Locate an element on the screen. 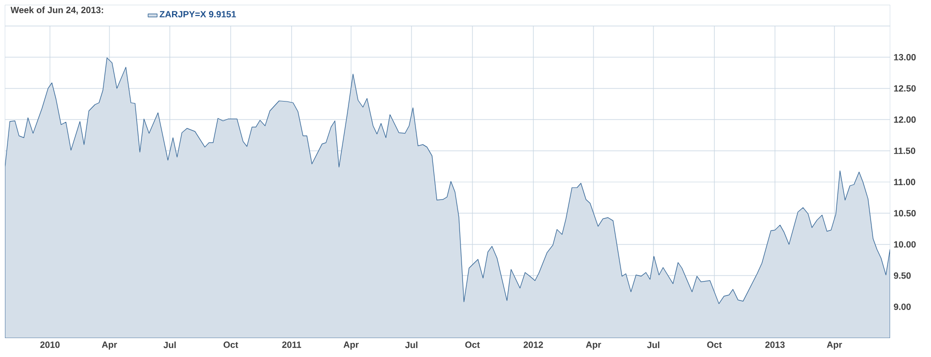  x-tick-label: 2012 is located at coordinates (533, 345).